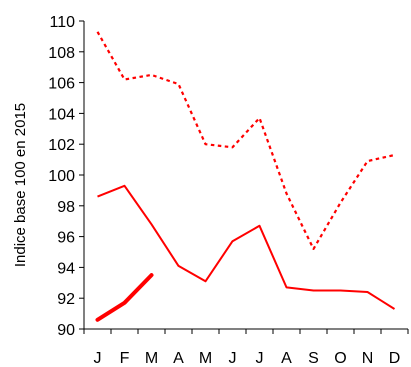 The height and width of the screenshot is (367, 411). What do you see at coordinates (20, 185) in the screenshot?
I see `y-axis-label: Indice base 100 en 2015` at bounding box center [20, 185].